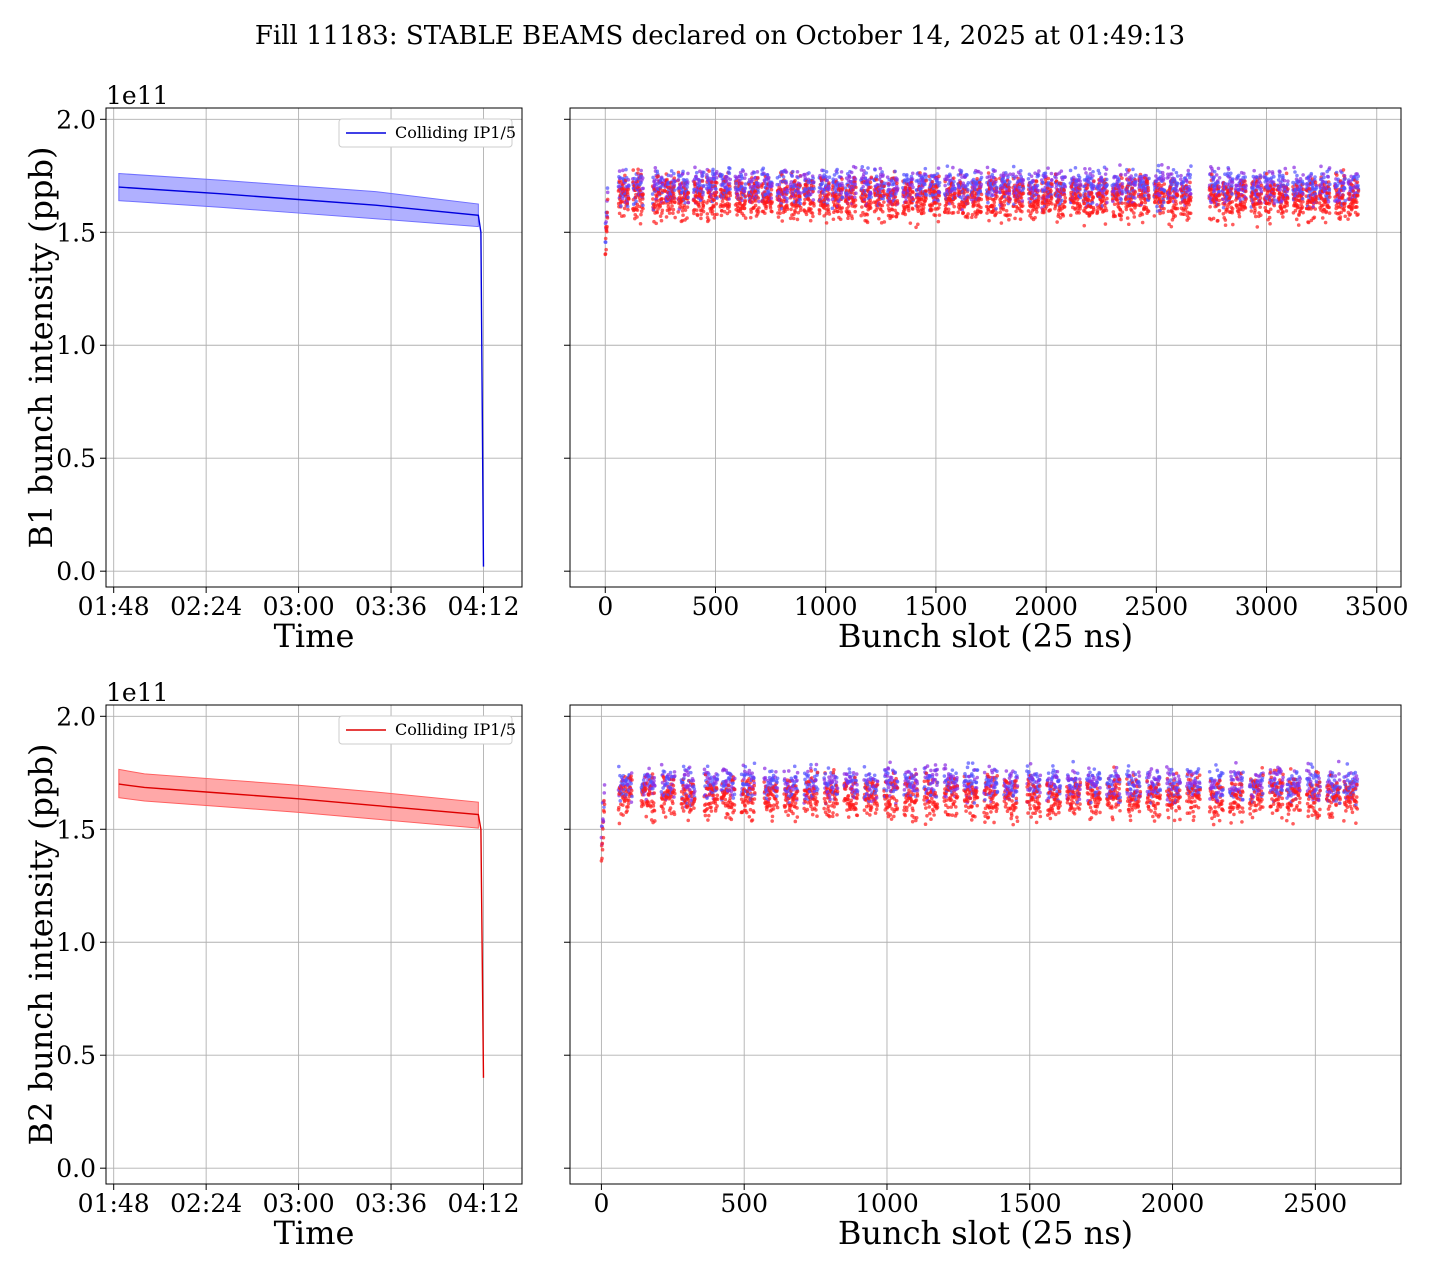  Describe the element at coordinates (299, 606) in the screenshot. I see `x-tick-label: 03:00` at that location.